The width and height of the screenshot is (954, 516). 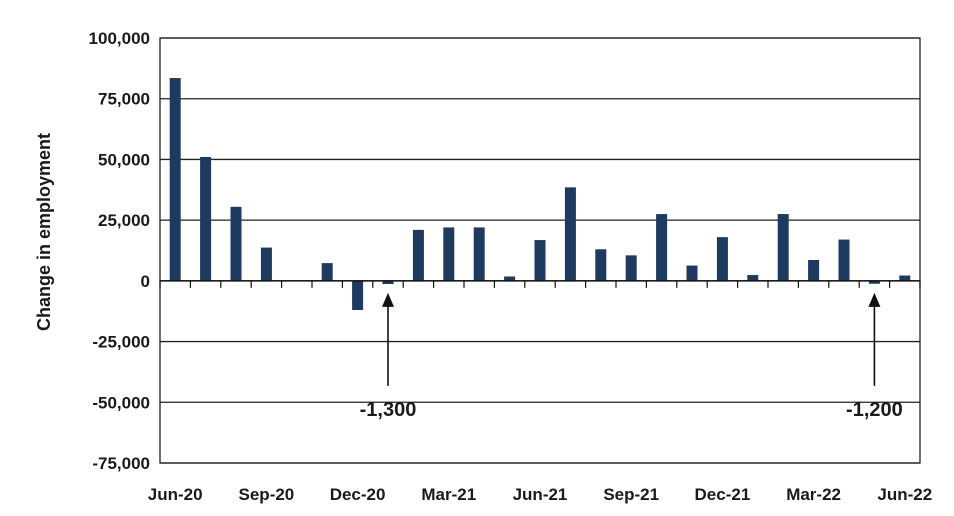 What do you see at coordinates (121, 402) in the screenshot?
I see `y-tick-label: -50,000` at bounding box center [121, 402].